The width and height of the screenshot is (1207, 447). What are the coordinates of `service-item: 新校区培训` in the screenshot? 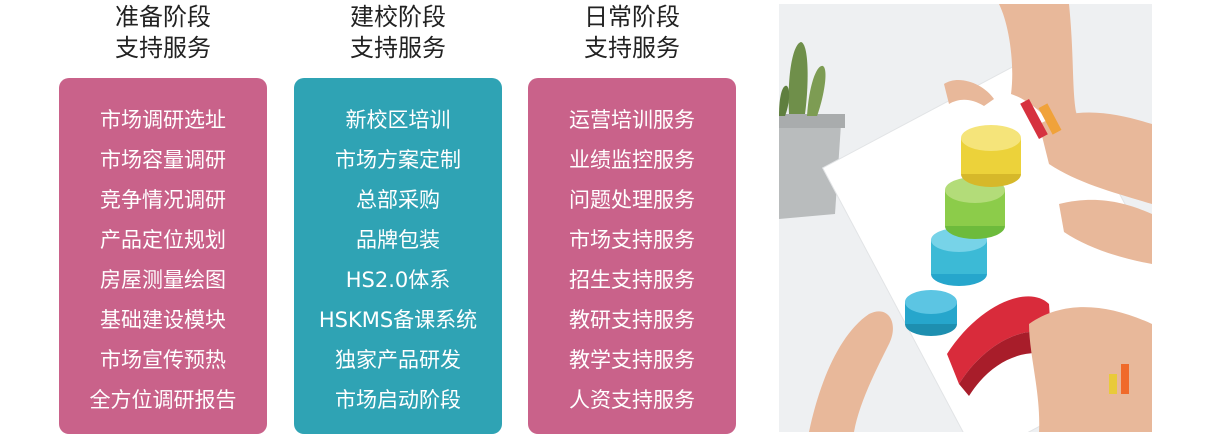 It's located at (398, 120).